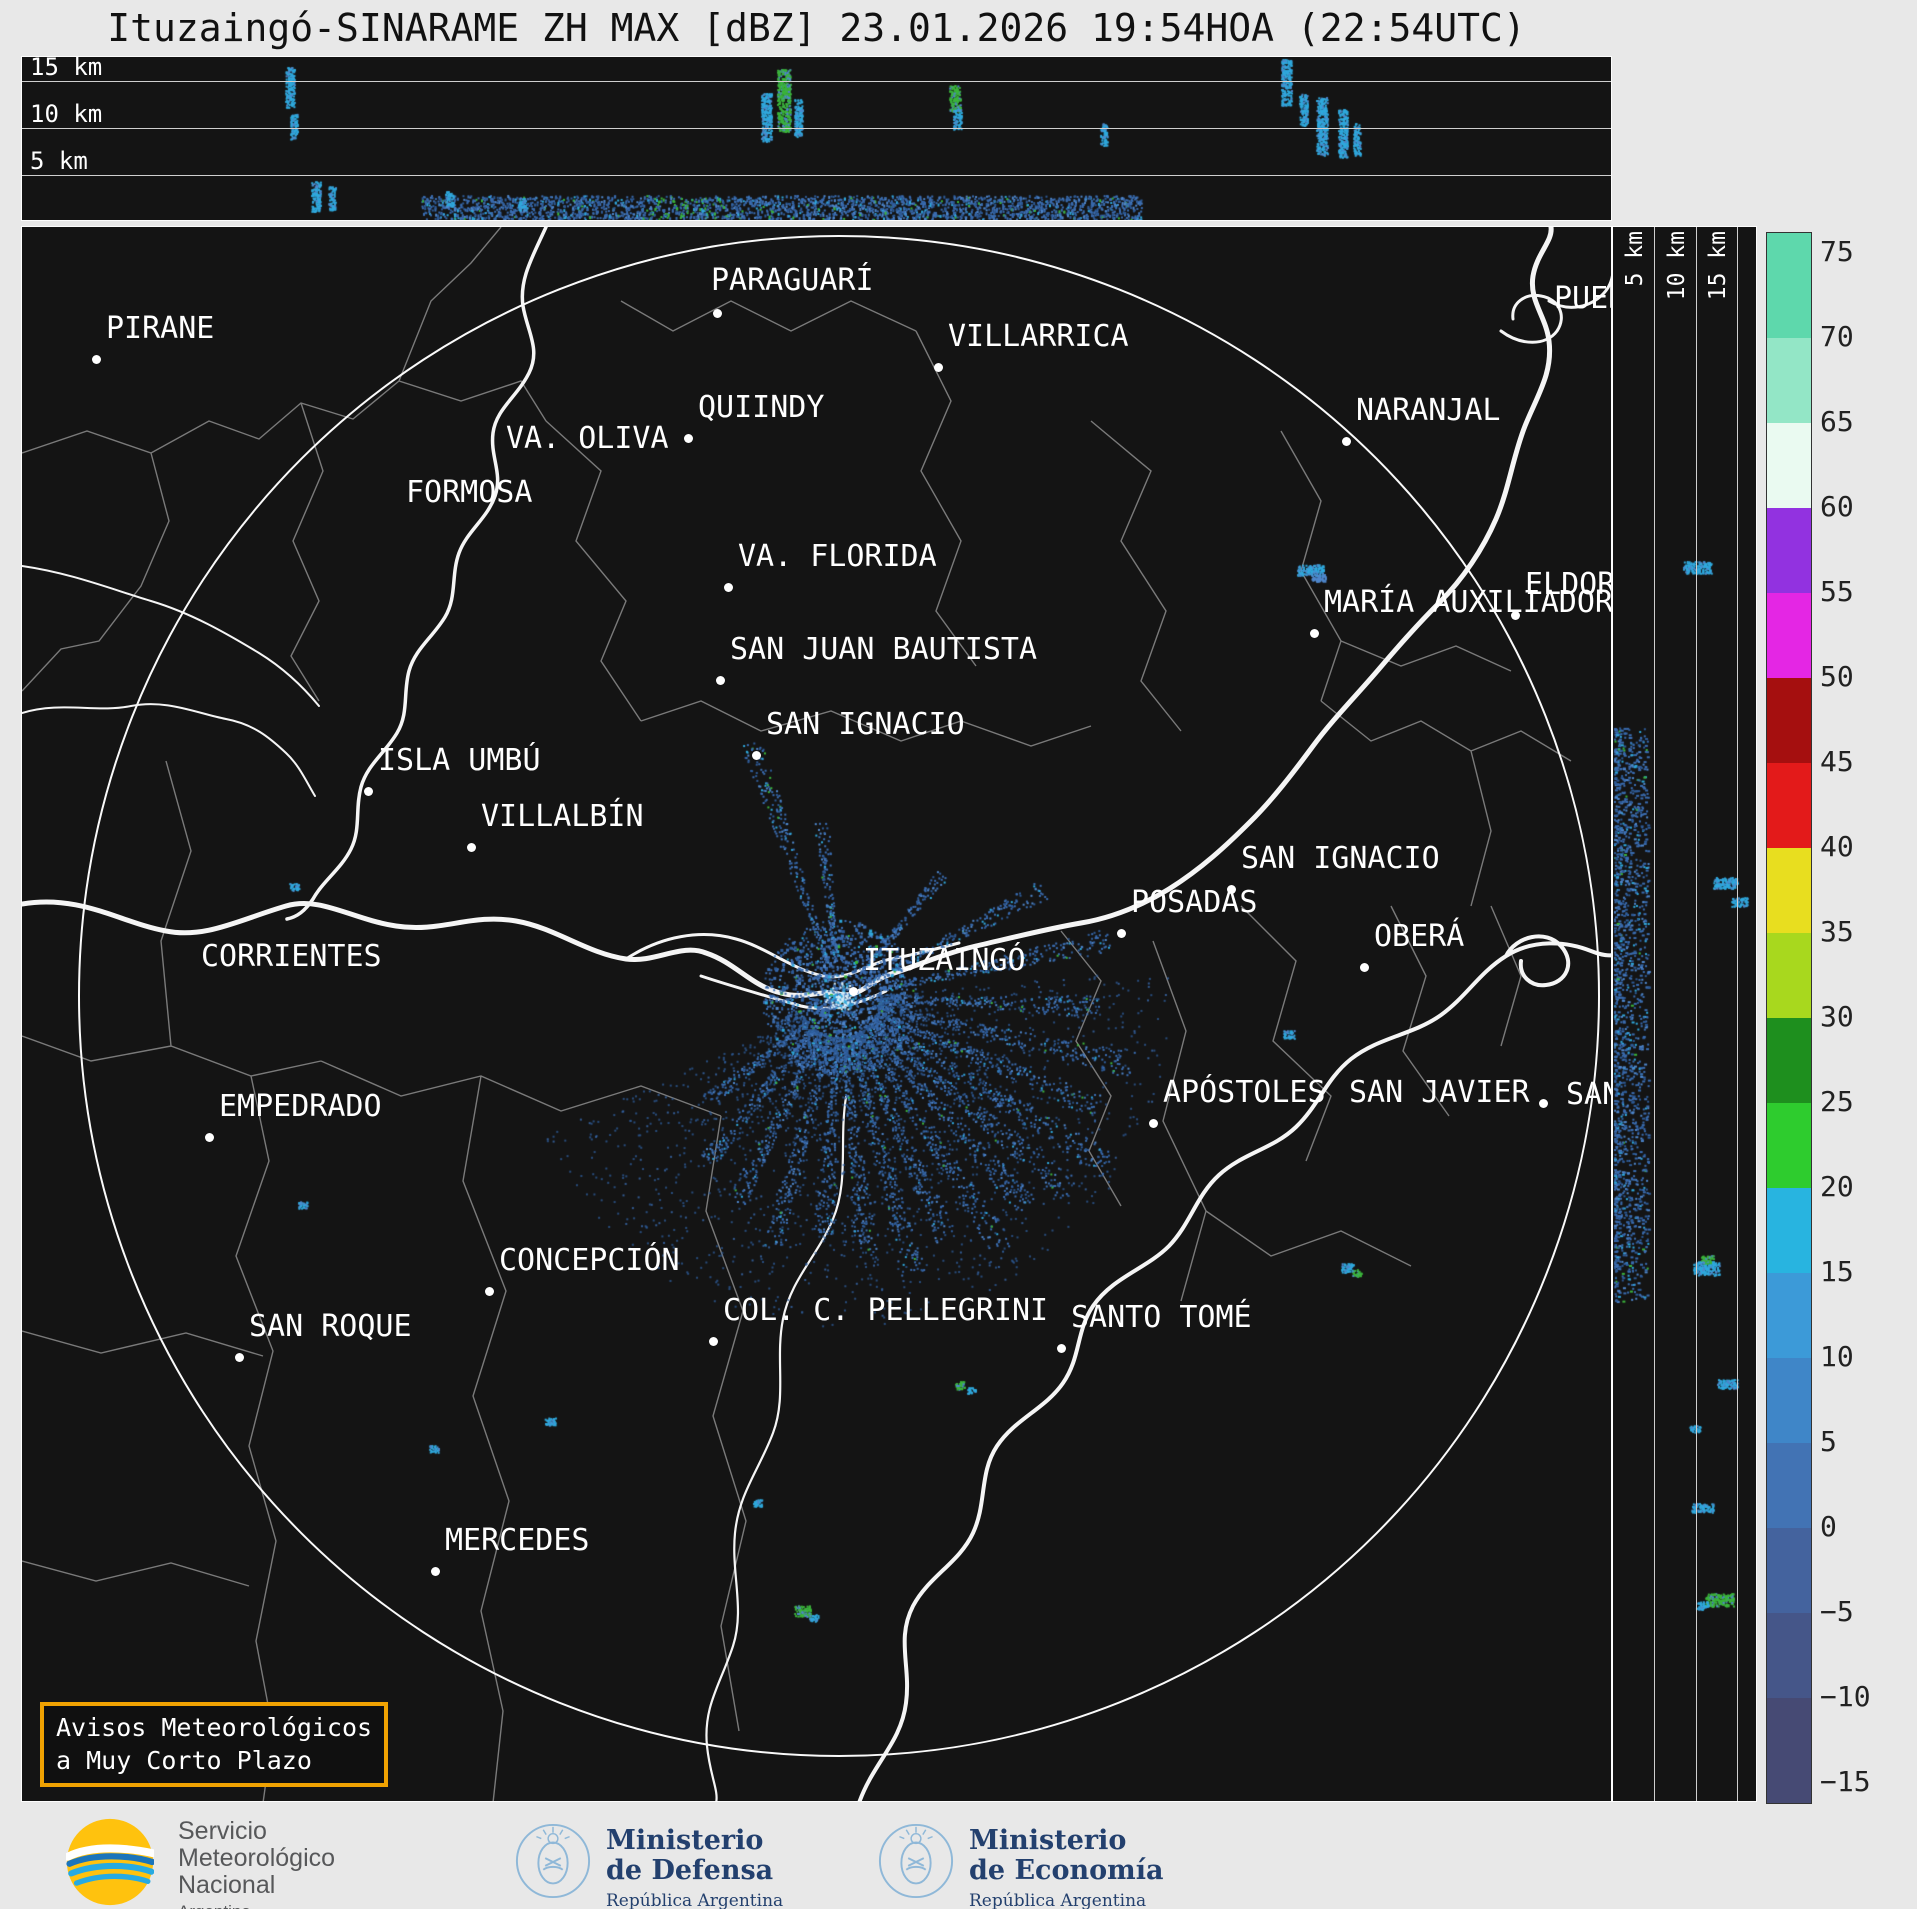 This screenshot has width=1917, height=1909. I want to click on colorbar-tick-label: 65, so click(1837, 421).